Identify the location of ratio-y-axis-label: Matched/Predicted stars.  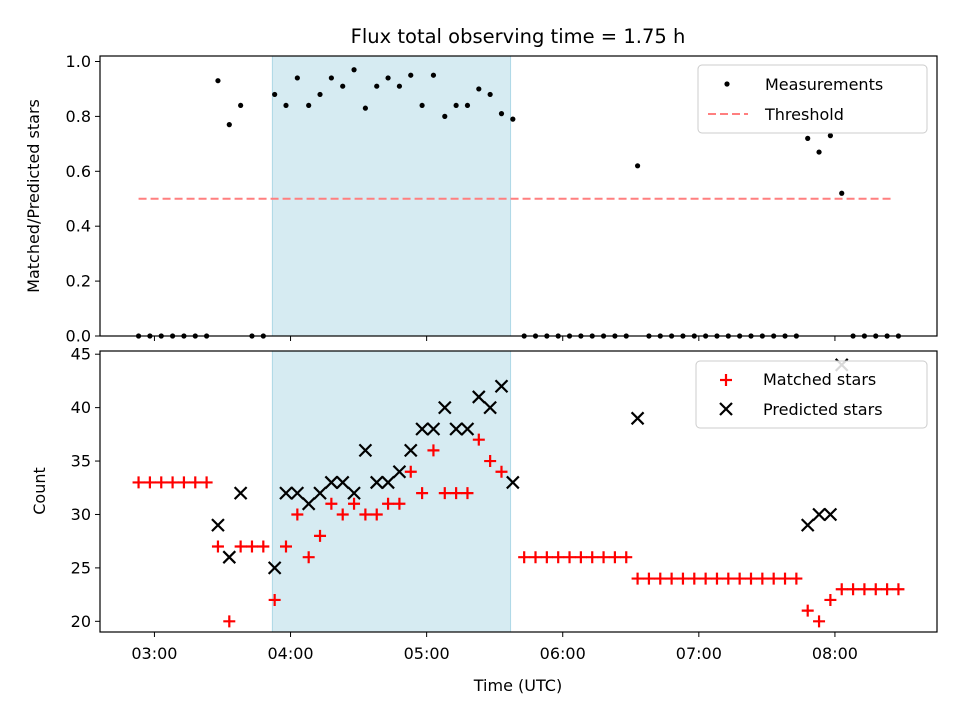
(33, 196).